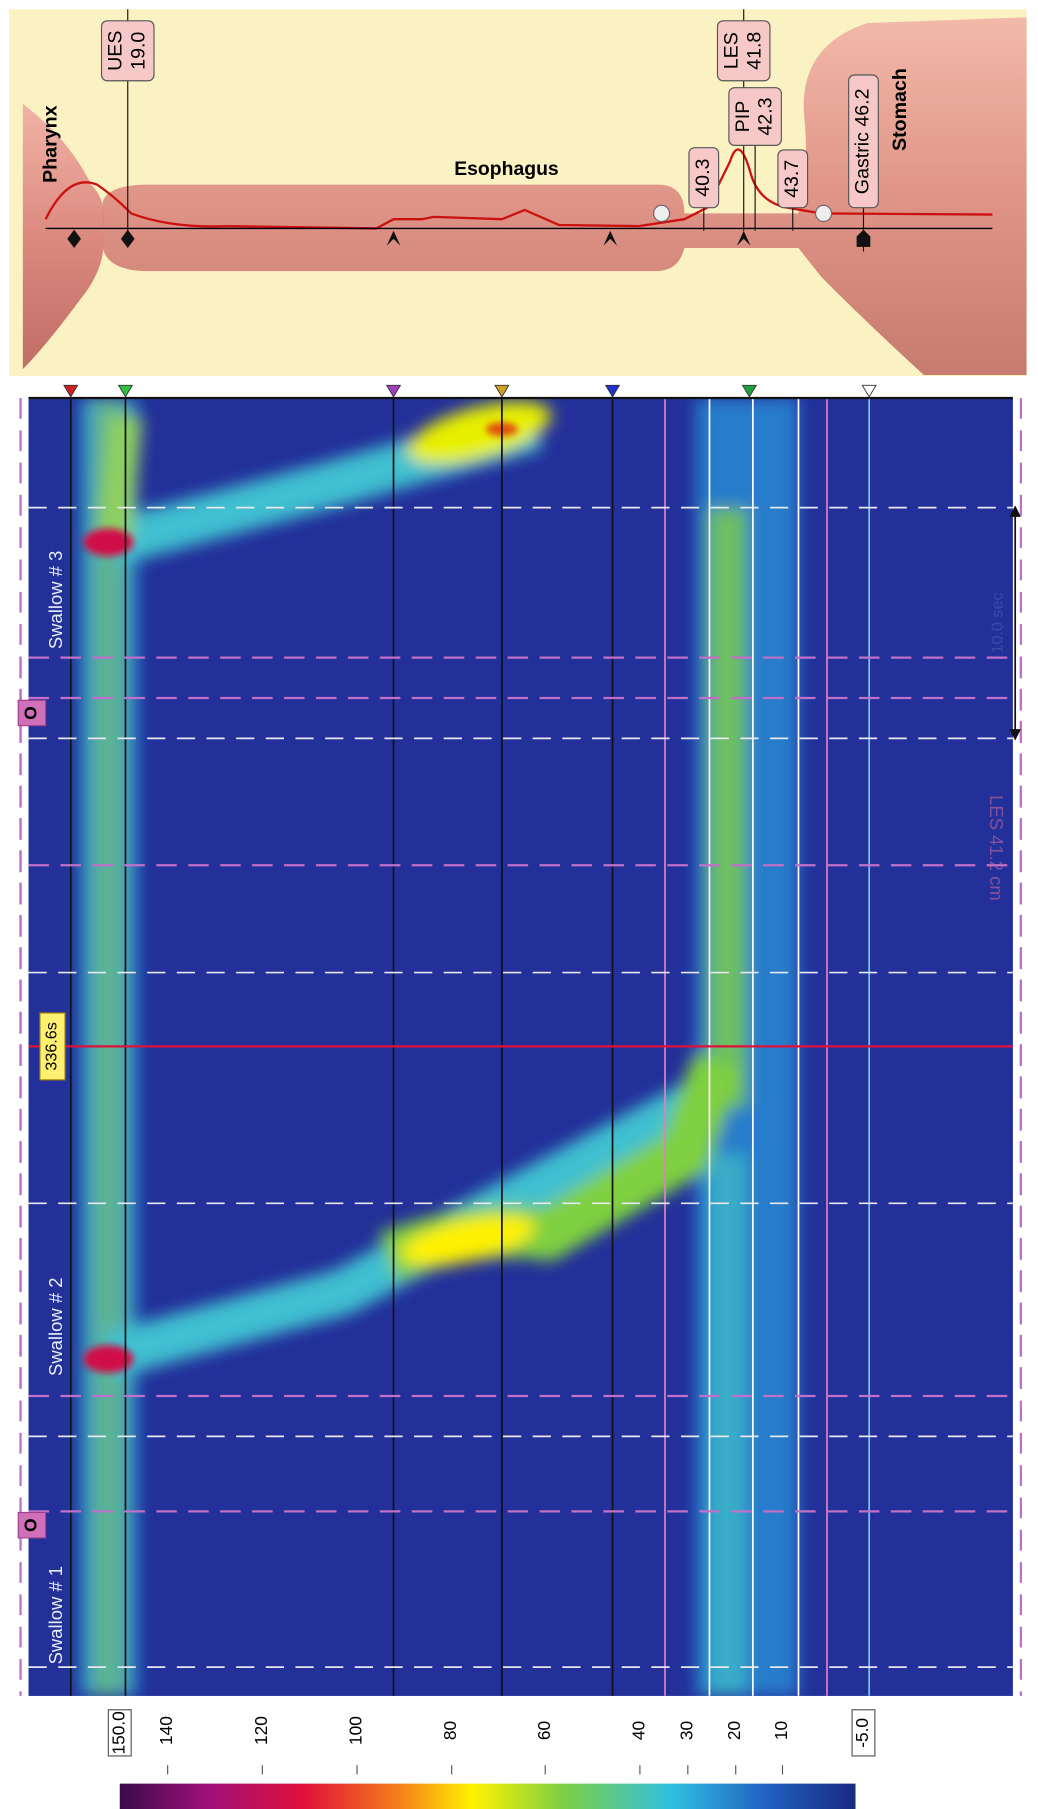  Describe the element at coordinates (356, 1730) in the screenshot. I see `scale-label: 100` at that location.